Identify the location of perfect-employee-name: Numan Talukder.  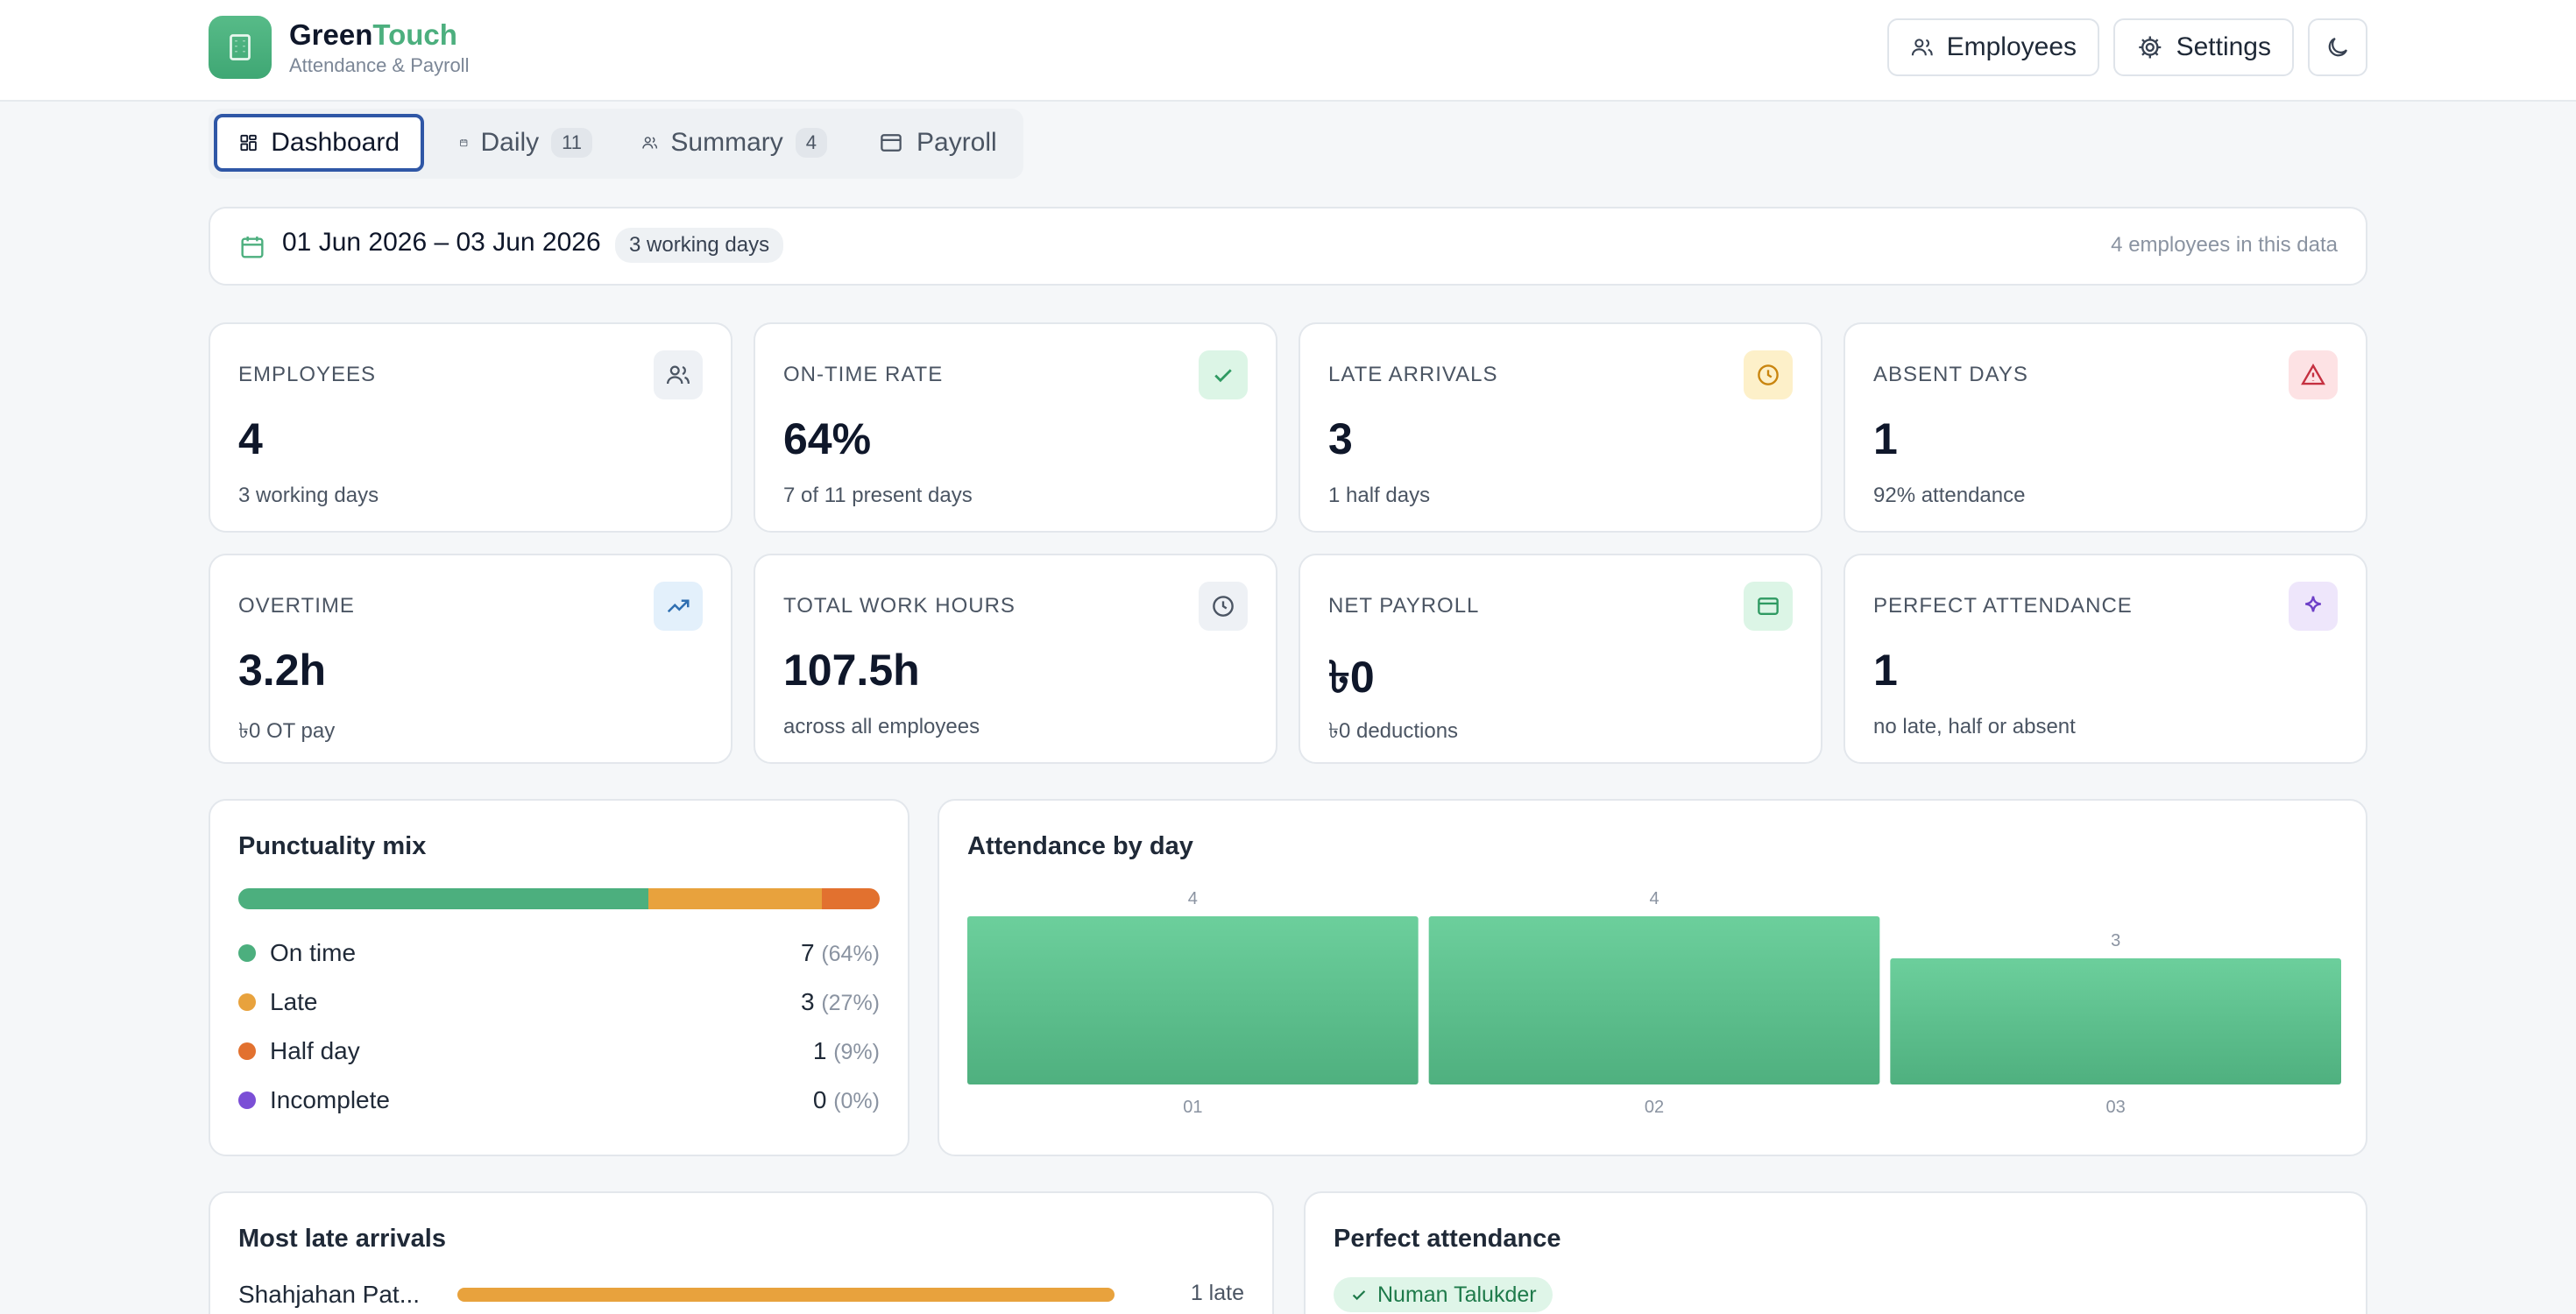
(1457, 1295).